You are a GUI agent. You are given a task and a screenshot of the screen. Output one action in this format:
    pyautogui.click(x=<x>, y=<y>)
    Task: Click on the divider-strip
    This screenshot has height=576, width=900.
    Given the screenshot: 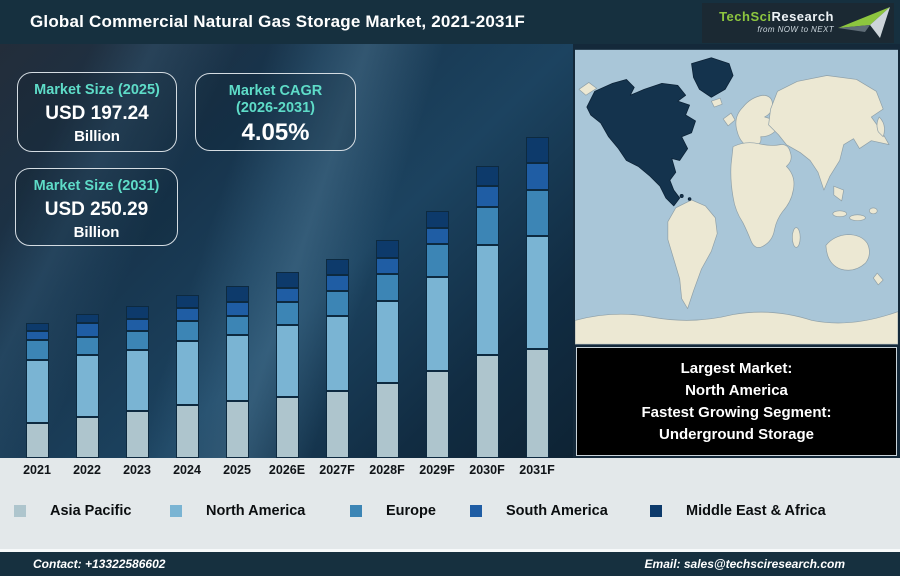 What is the action you would take?
    pyautogui.click(x=450, y=550)
    